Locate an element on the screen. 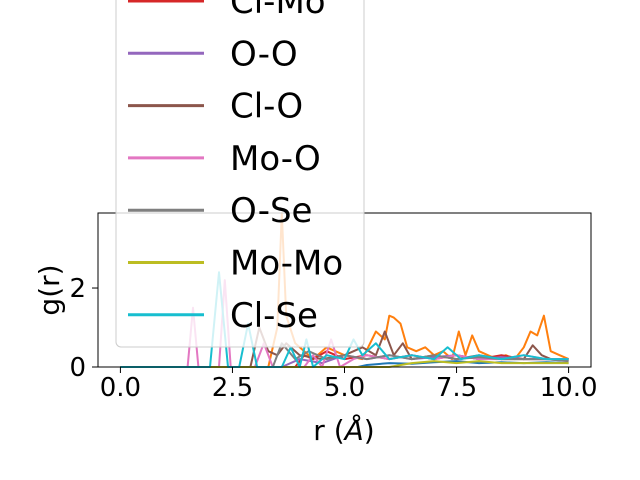 The width and height of the screenshot is (640, 480). legend-label: Cl-Mo is located at coordinates (278, 11).